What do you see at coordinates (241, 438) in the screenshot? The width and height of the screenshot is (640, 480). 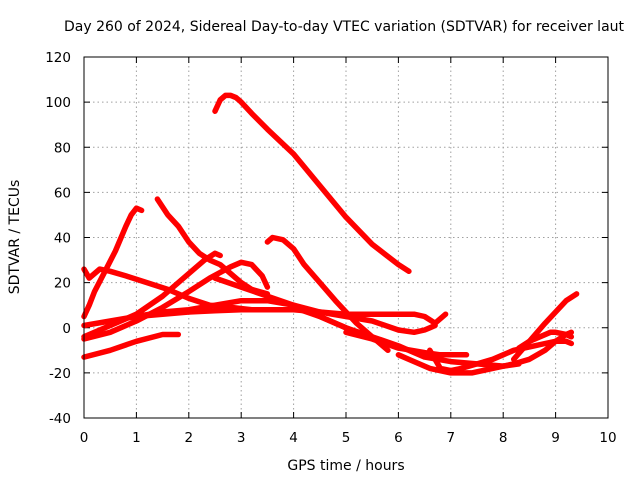 I see `x-tick-label: 3` at bounding box center [241, 438].